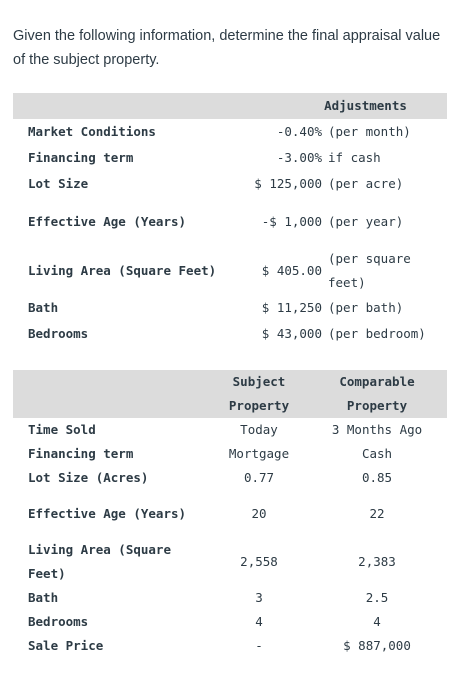 The width and height of the screenshot is (462, 679). Describe the element at coordinates (291, 333) in the screenshot. I see `adjustment-value: $ 43,000` at that location.